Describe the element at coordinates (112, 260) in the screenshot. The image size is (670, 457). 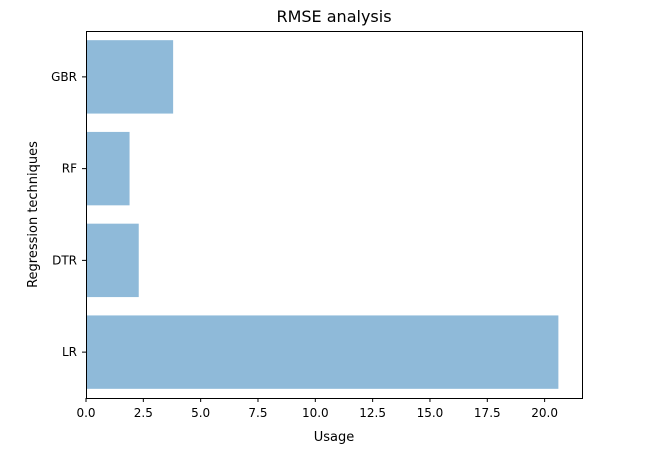
I see `bar-dtr` at that location.